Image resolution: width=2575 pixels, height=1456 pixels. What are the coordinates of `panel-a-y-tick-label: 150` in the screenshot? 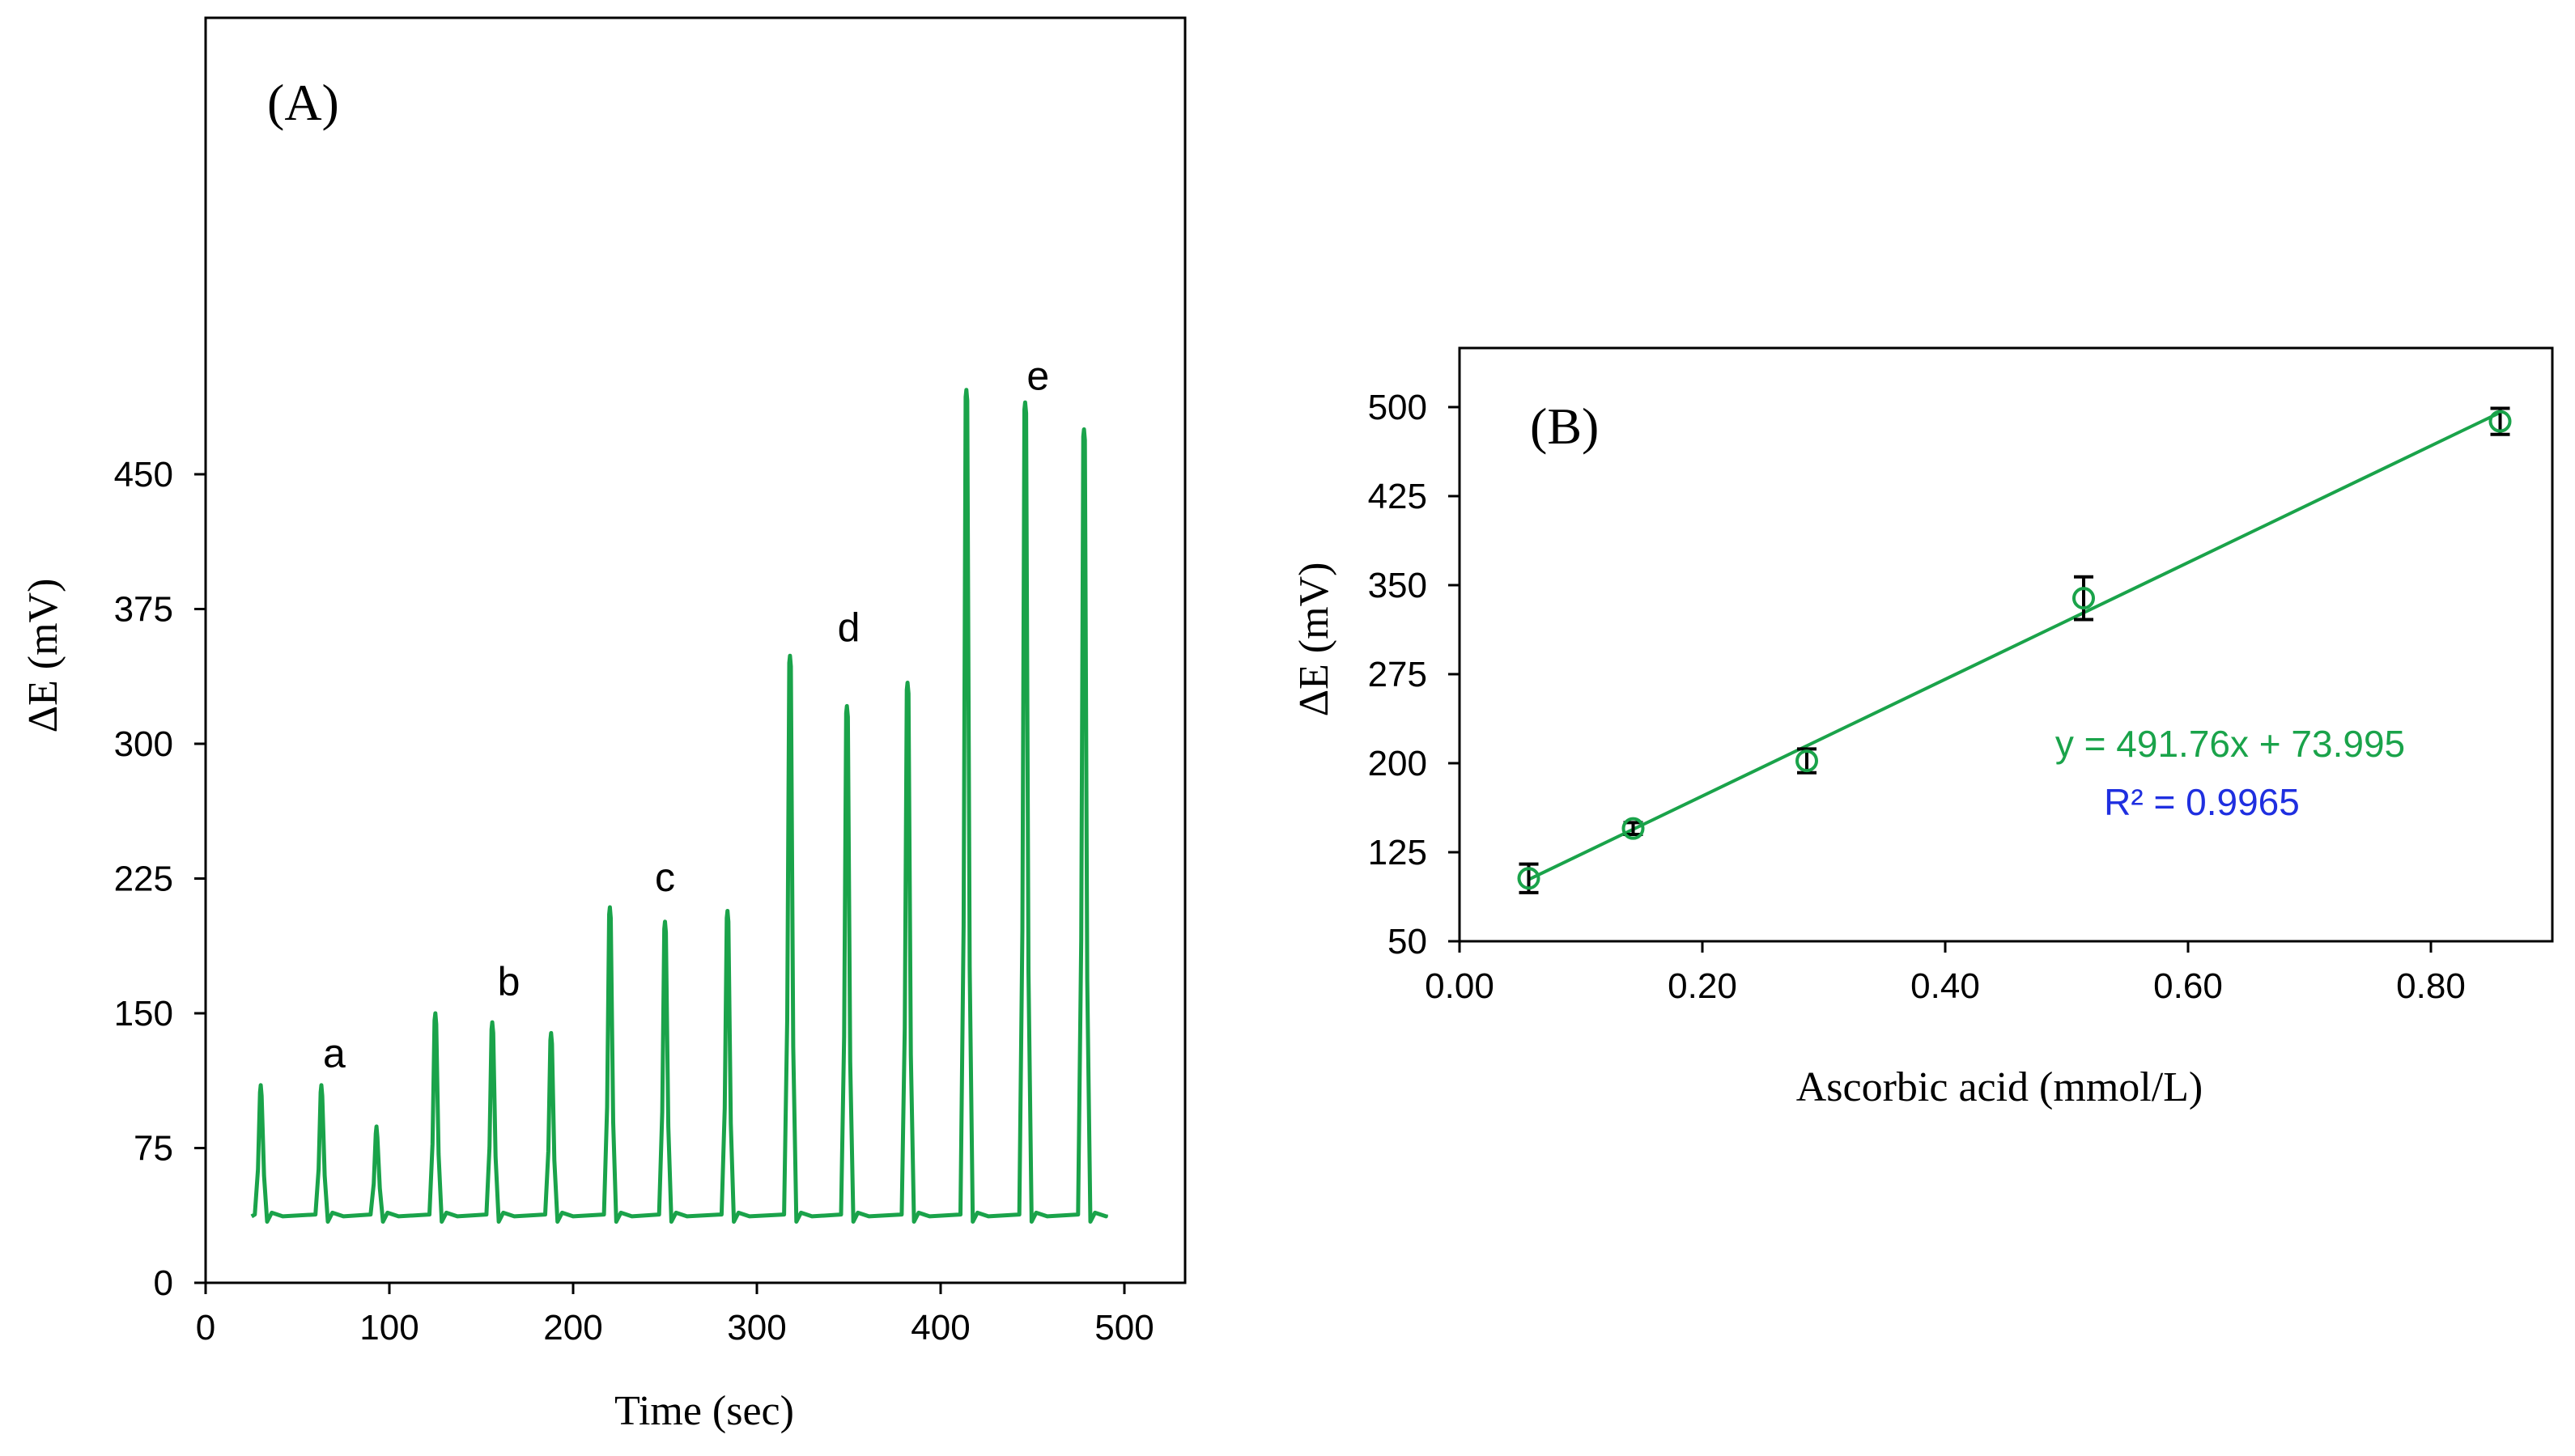 It's located at (143, 1014).